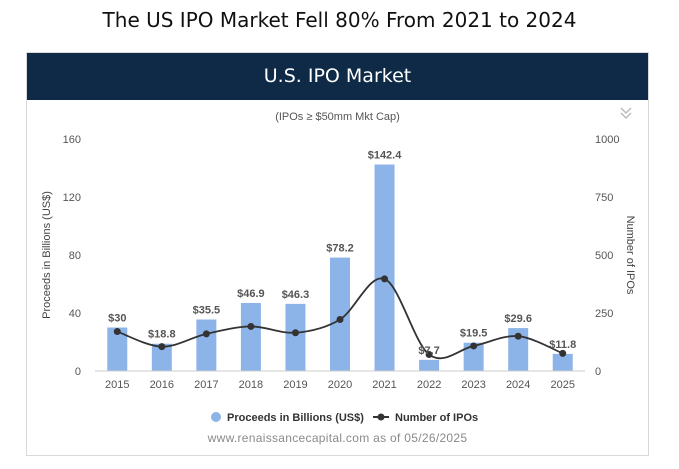  Describe the element at coordinates (72, 198) in the screenshot. I see `y-tick-120: 120` at that location.